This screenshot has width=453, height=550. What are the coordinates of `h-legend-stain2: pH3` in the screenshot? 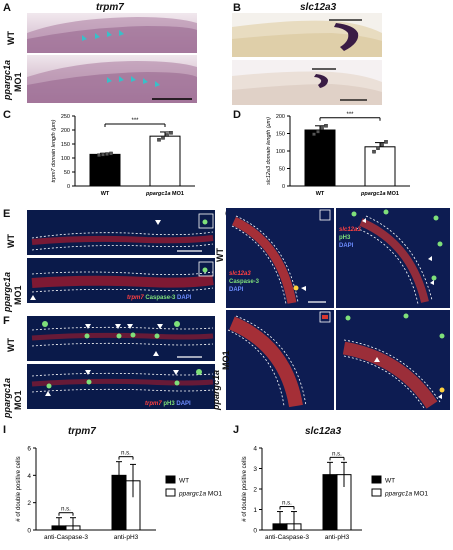 It's located at (345, 238).